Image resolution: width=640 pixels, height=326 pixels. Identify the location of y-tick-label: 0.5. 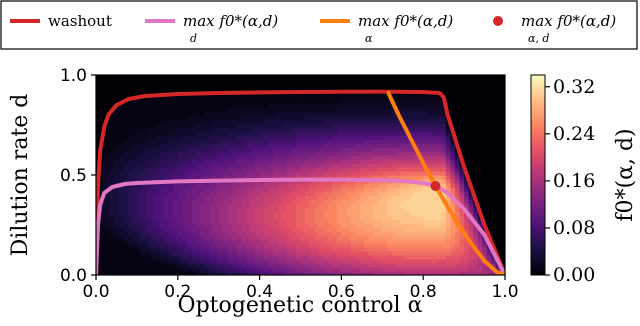
(73, 176).